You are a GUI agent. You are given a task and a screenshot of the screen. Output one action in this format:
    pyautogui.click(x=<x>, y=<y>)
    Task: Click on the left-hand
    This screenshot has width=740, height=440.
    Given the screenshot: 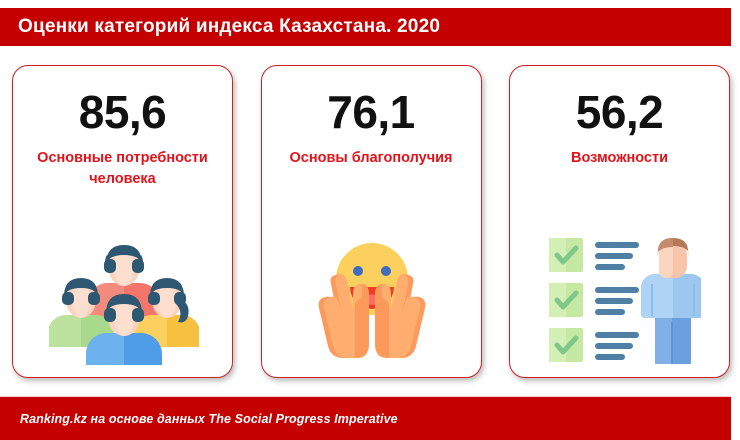 What is the action you would take?
    pyautogui.click(x=343, y=315)
    